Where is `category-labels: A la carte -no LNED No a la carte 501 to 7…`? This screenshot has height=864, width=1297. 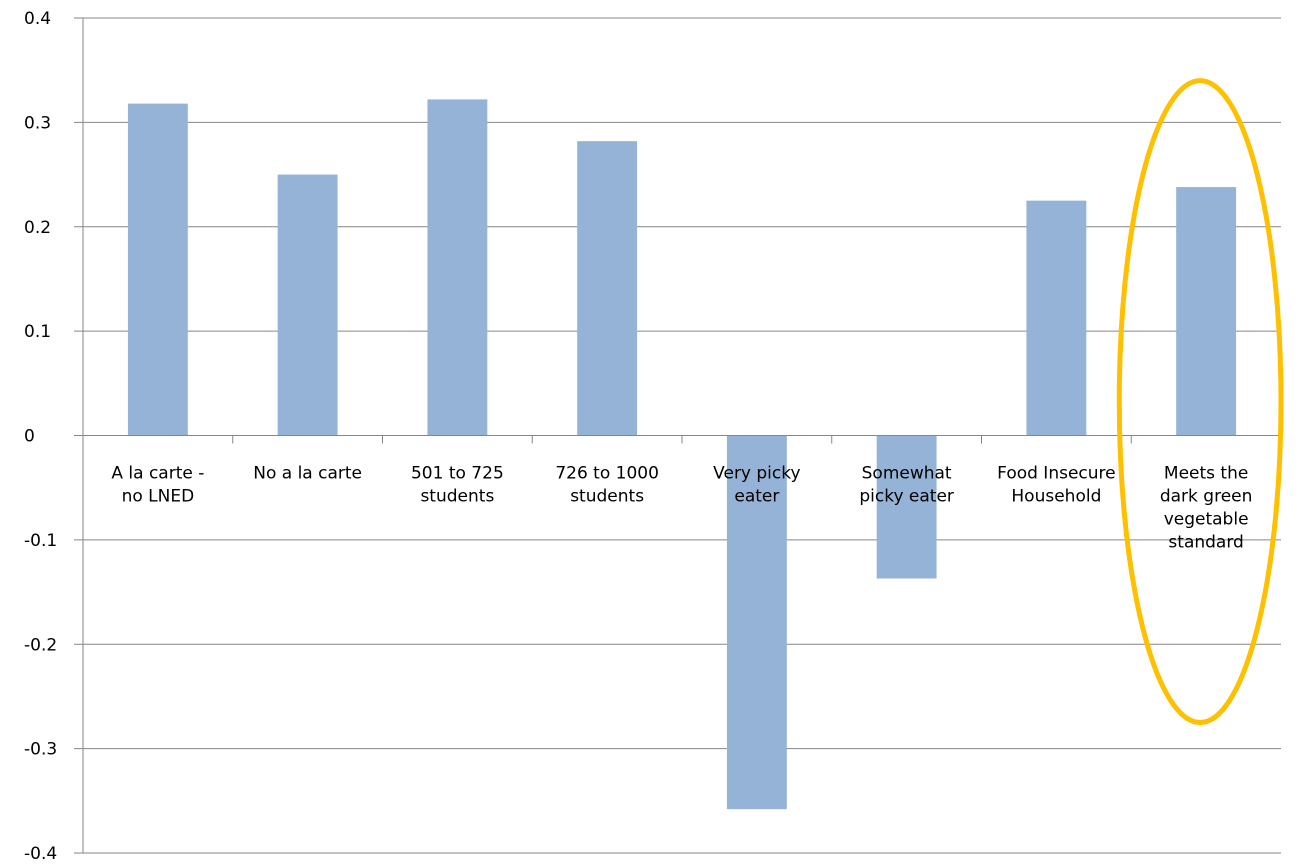 category-labels: A la carte -no LNED No a la carte 501 to 7… is located at coordinates (681, 508).